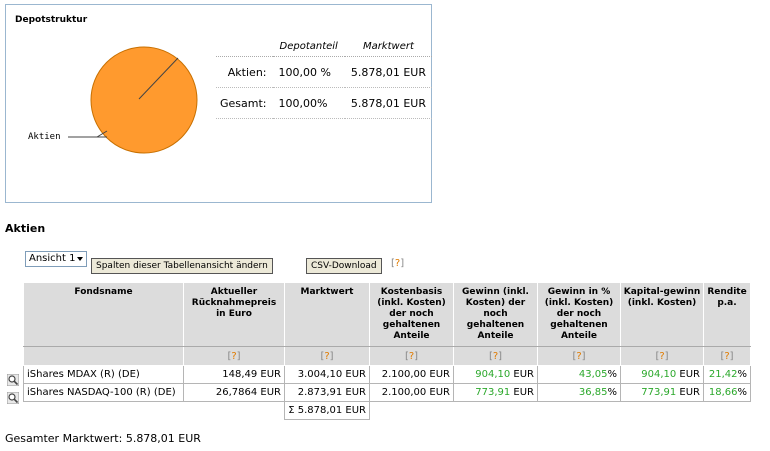  Describe the element at coordinates (662, 314) in the screenshot. I see `col-kapitalgewinn: Kapital-gewinn (inkl. Kosten)` at that location.